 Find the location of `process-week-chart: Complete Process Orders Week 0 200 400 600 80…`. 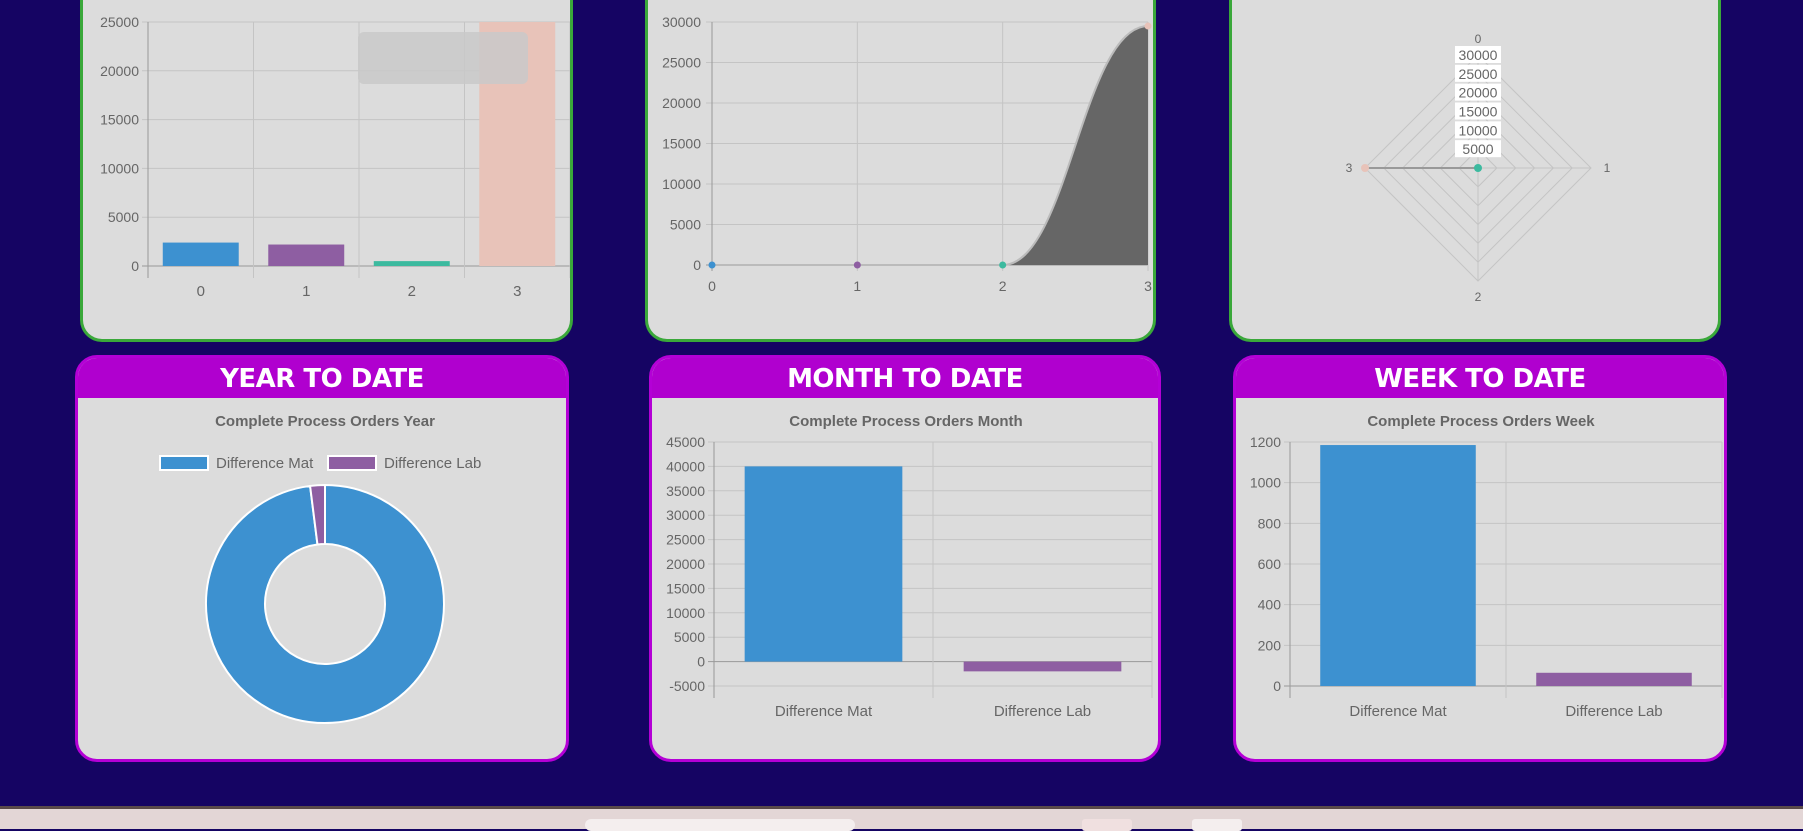

process-week-chart: Complete Process Orders Week 0 200 400 600 80… is located at coordinates (1486, 566).